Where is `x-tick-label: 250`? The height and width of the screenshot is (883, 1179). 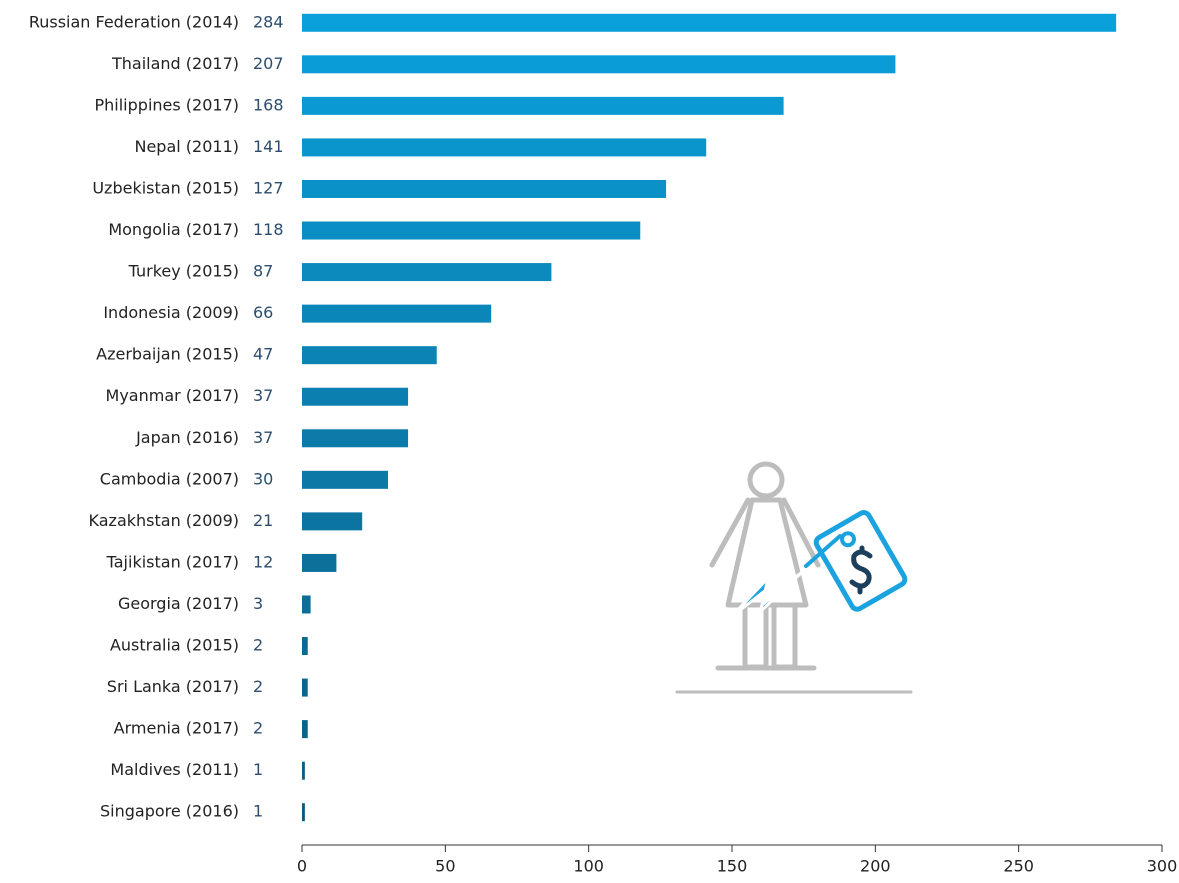 x-tick-label: 250 is located at coordinates (1018, 866).